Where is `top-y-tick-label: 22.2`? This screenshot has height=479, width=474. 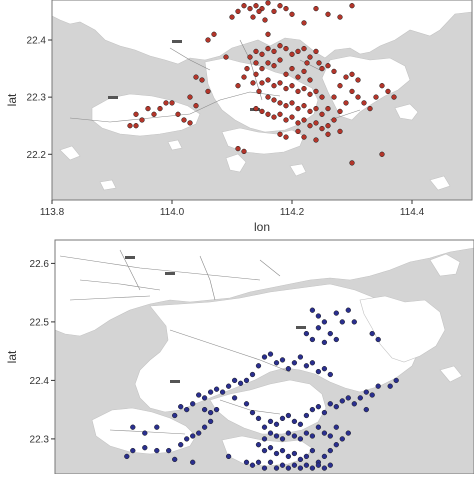 top-y-tick-label: 22.2 is located at coordinates (37, 155).